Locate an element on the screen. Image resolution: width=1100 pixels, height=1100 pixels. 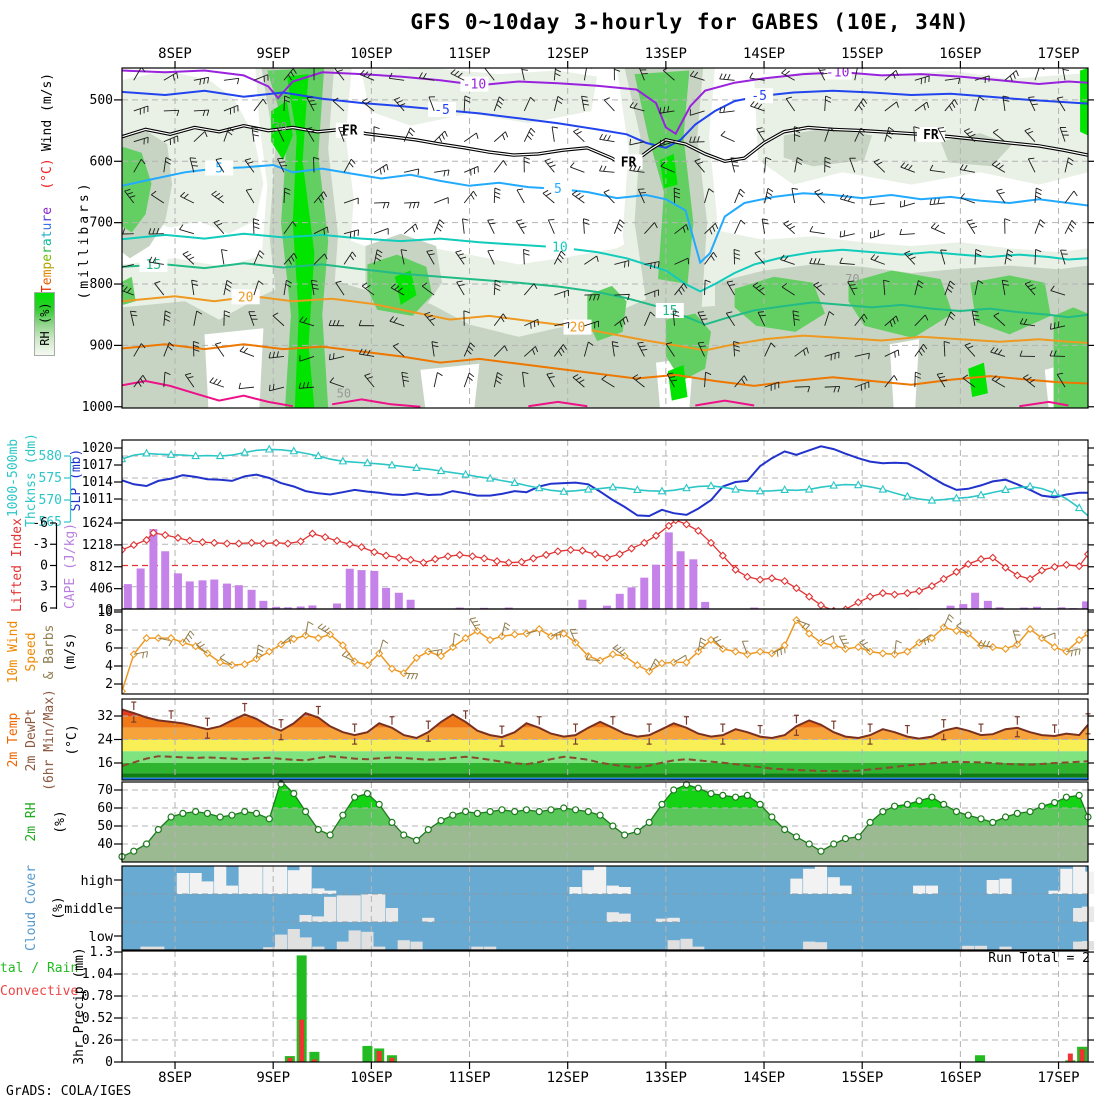
svg-text: 800 is located at coordinates (101, 284).